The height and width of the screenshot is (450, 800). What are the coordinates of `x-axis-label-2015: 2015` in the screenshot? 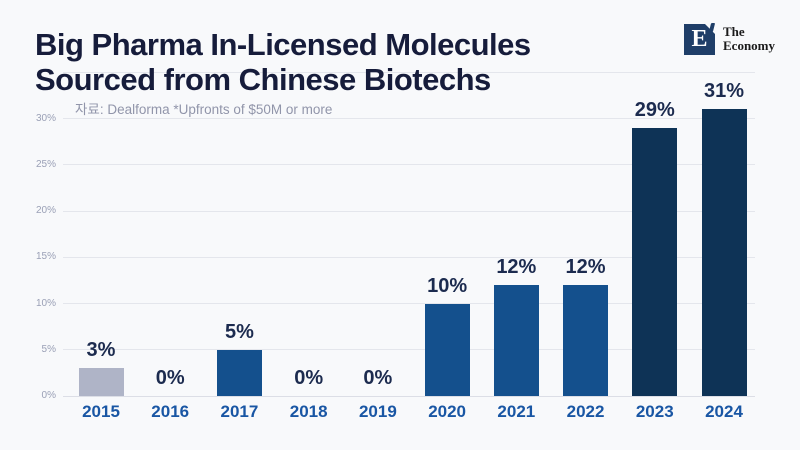 It's located at (101, 411).